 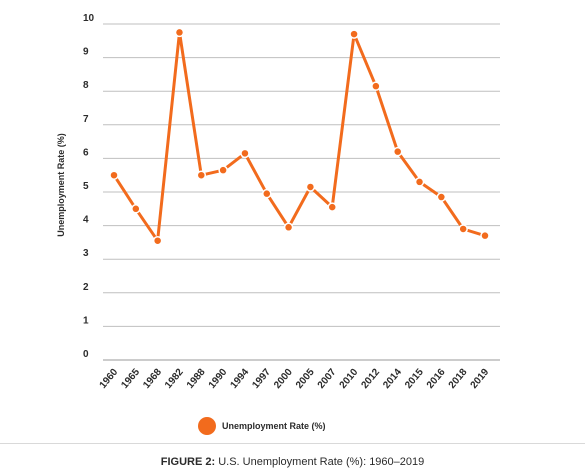 I want to click on x-tick-label: 2000, so click(x=283, y=379).